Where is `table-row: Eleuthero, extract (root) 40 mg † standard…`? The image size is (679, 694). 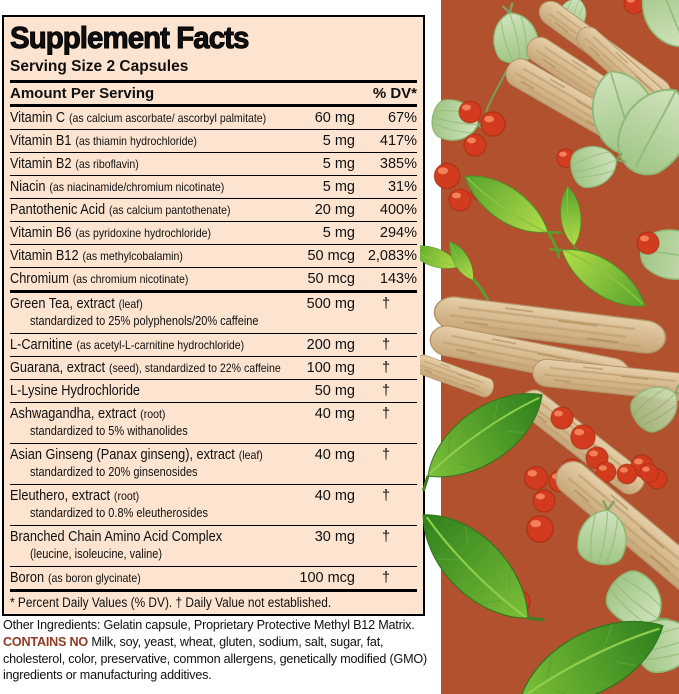
table-row: Eleuthero, extract (root) 40 mg † standard… is located at coordinates (213, 504).